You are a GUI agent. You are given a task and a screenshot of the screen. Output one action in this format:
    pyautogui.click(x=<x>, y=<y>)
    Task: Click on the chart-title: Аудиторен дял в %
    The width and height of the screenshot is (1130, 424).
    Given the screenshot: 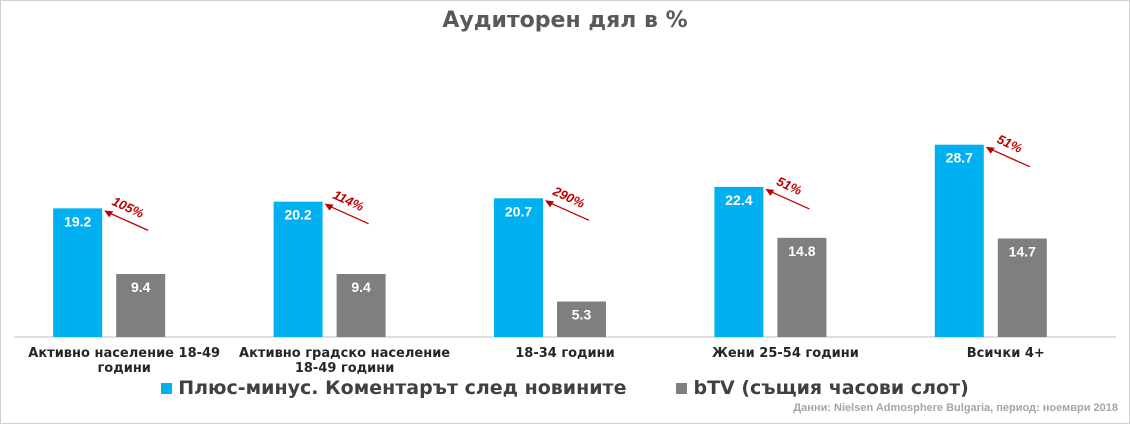 What is the action you would take?
    pyautogui.click(x=565, y=20)
    